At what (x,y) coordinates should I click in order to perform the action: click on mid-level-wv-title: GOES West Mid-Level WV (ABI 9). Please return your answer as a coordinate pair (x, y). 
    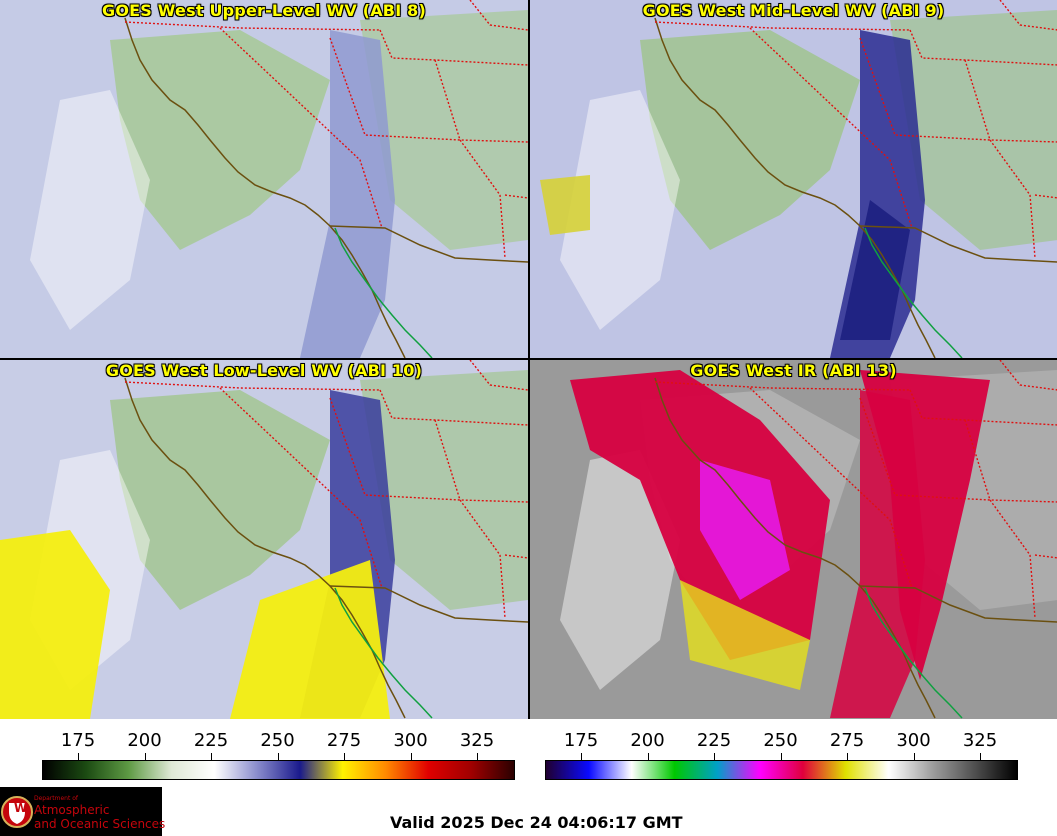
    Looking at the image, I should click on (793, 10).